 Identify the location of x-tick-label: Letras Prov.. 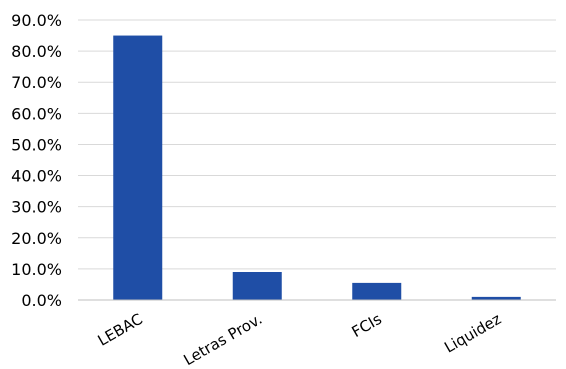
(223, 339).